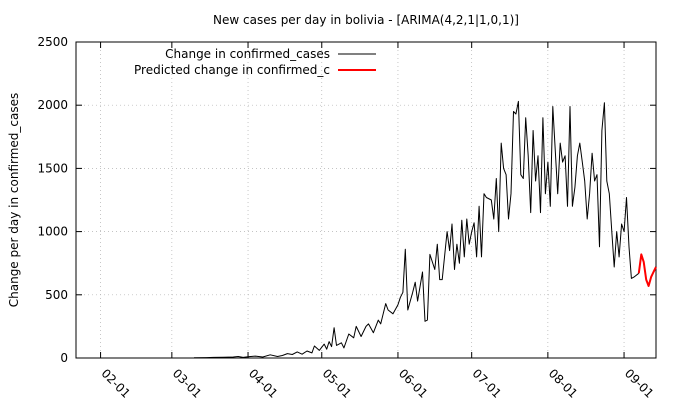  I want to click on series-line-predicted, so click(647, 270).